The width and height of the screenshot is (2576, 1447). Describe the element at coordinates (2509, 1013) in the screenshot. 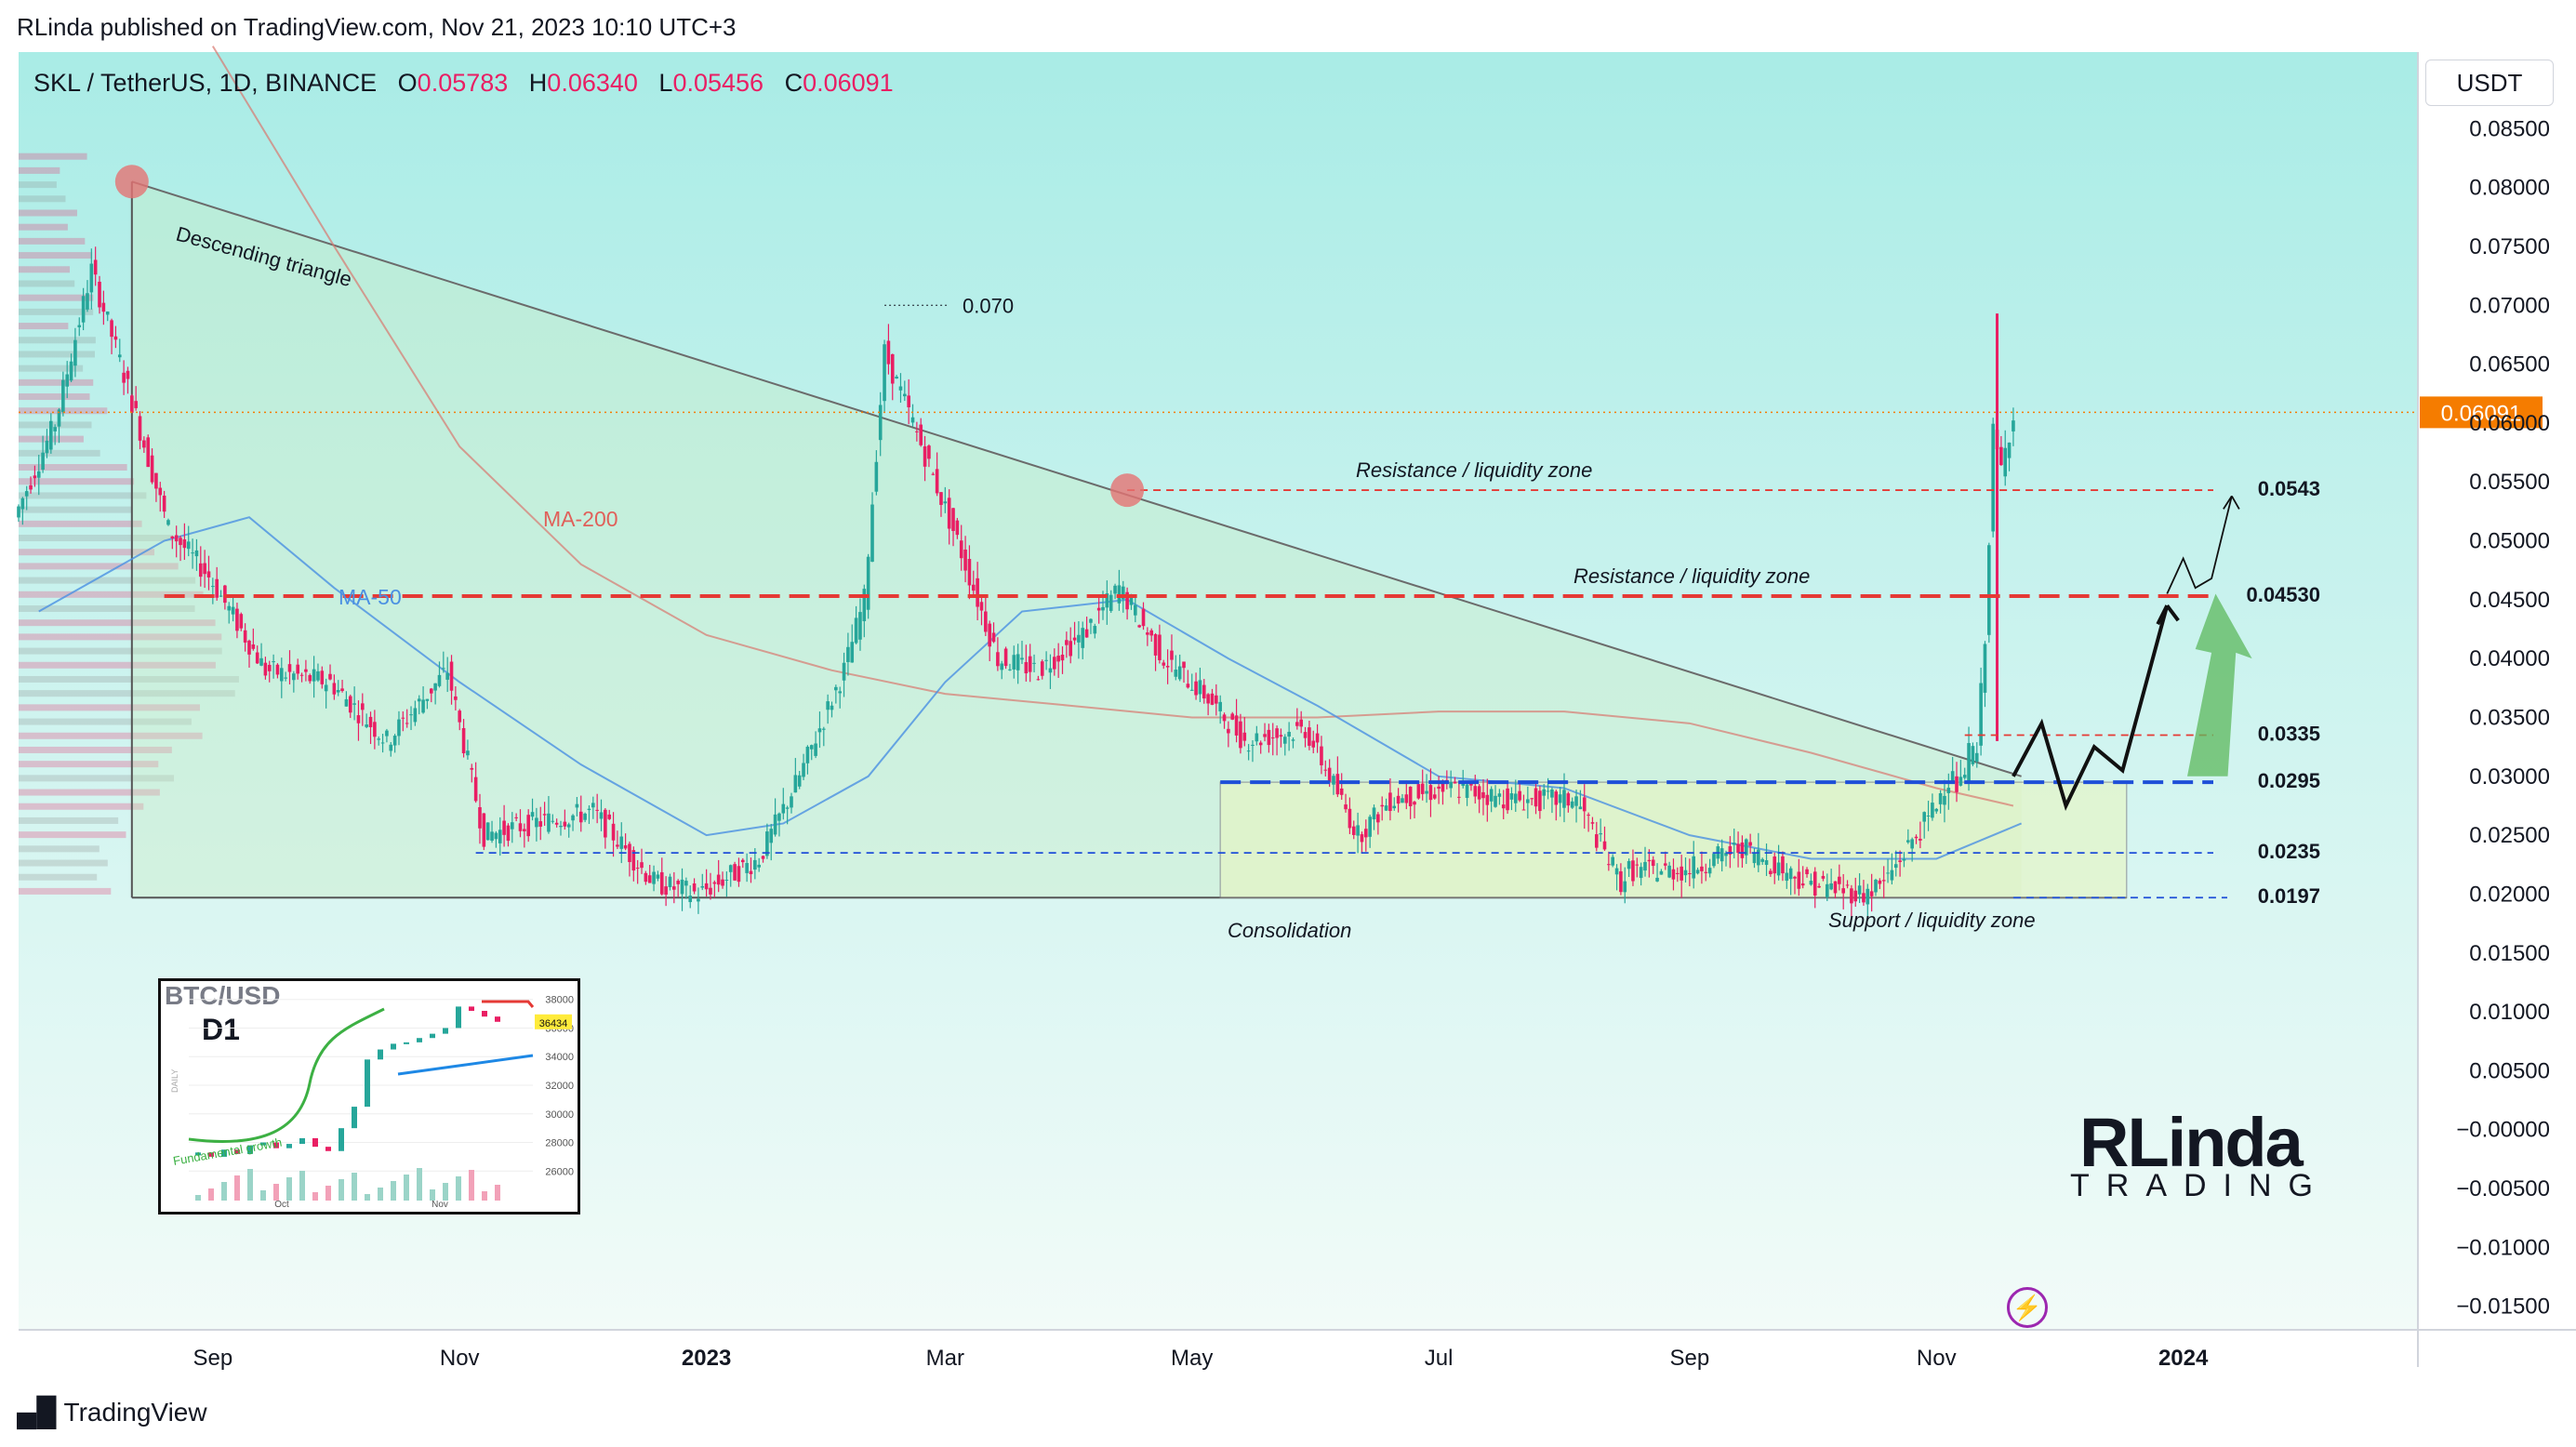

I see `y-tick-label: 0.01000` at that location.